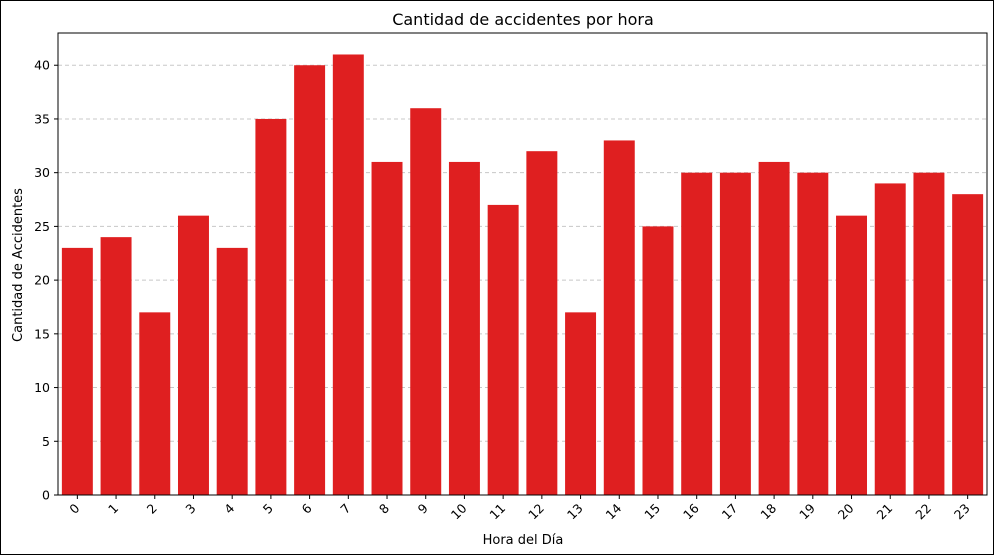  Describe the element at coordinates (306, 508) in the screenshot. I see `x-tick-label: 6` at that location.